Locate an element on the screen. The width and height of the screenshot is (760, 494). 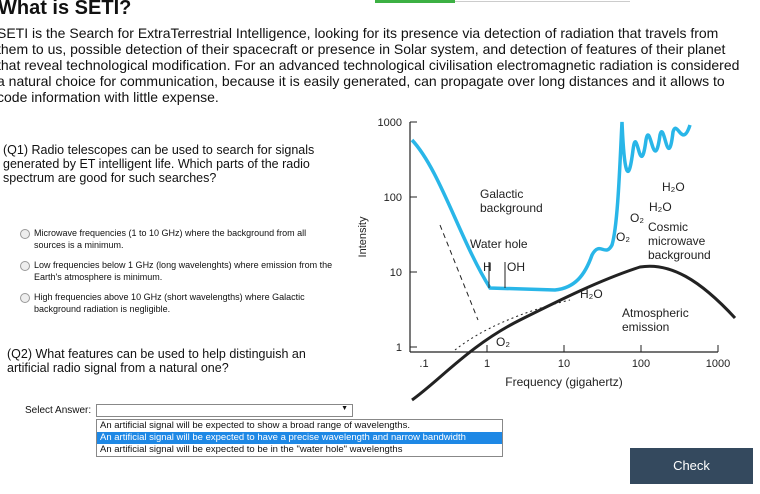
x-tick-label: 1 is located at coordinates (487, 364).